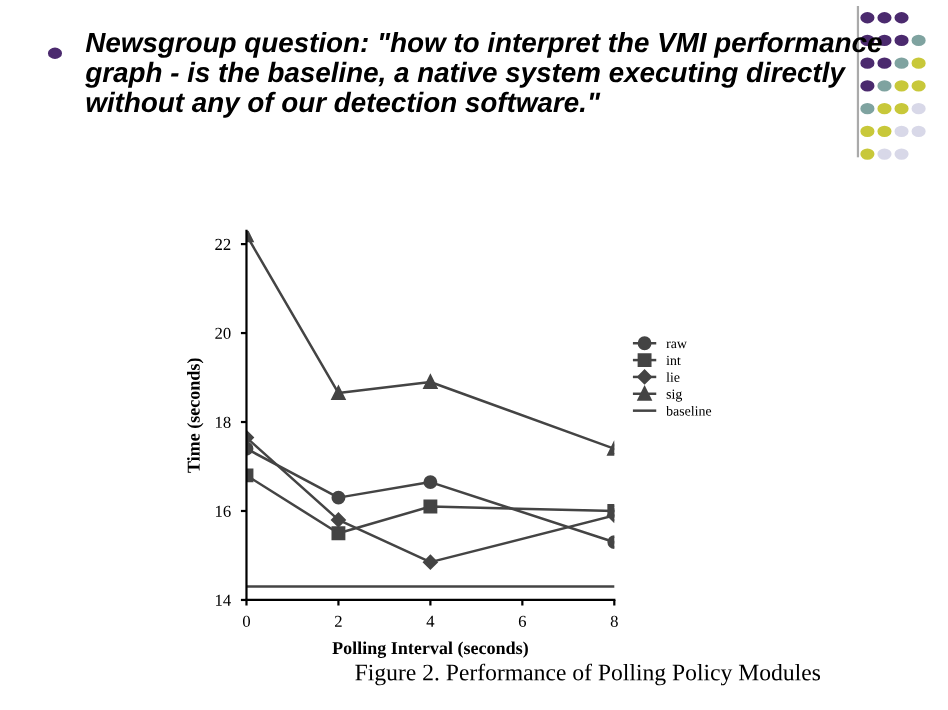  I want to click on caption: Figure 2. Performance of Polling Policy Modules, so click(588, 674).